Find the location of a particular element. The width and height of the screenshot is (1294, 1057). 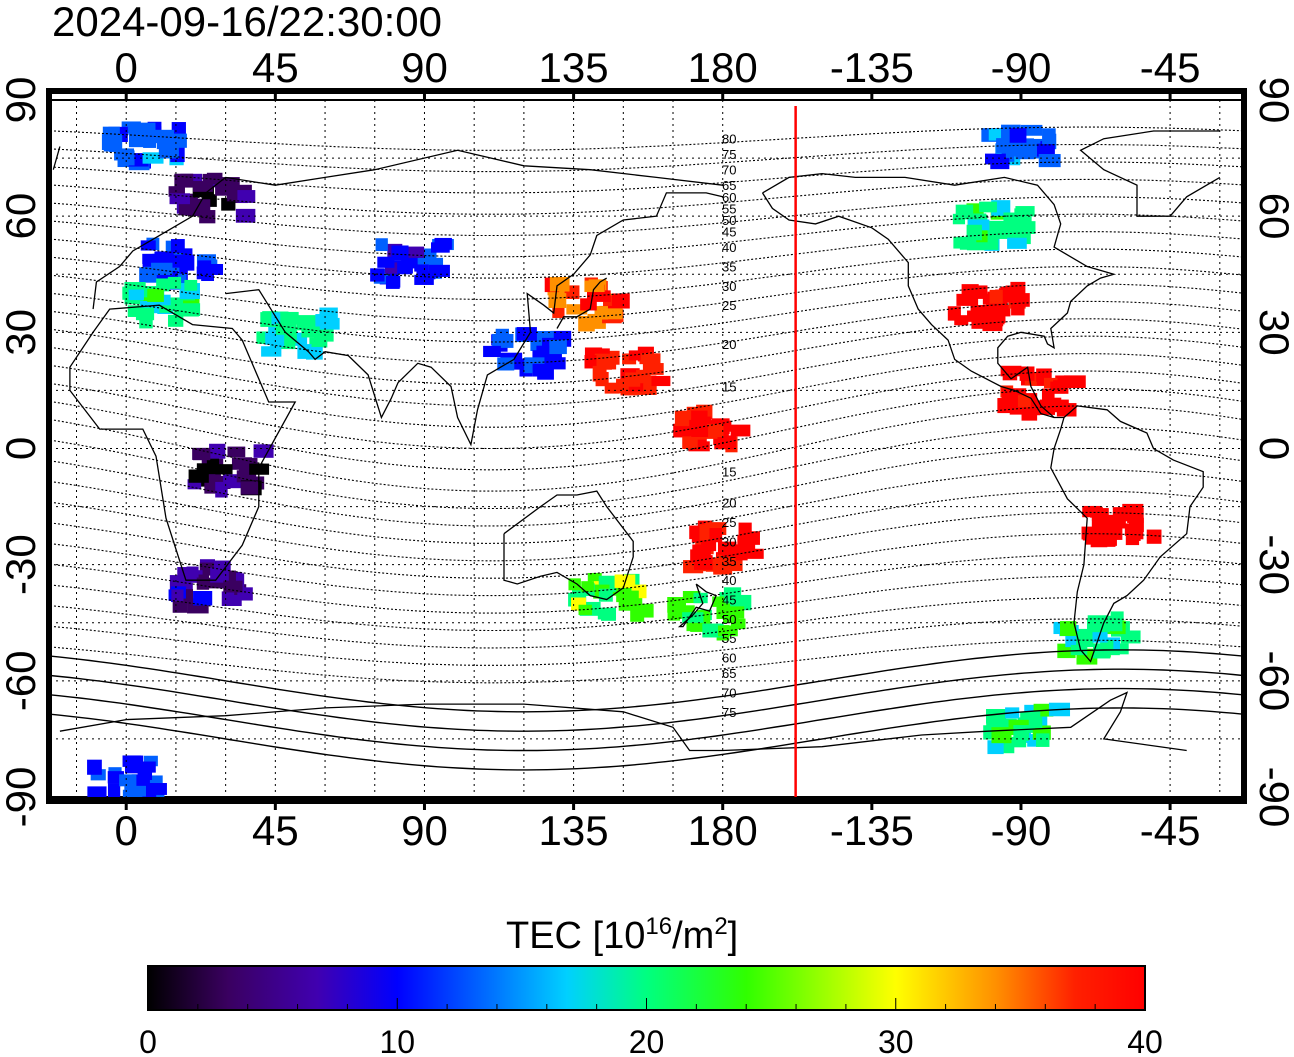

contour-label: 35 is located at coordinates (729, 267).